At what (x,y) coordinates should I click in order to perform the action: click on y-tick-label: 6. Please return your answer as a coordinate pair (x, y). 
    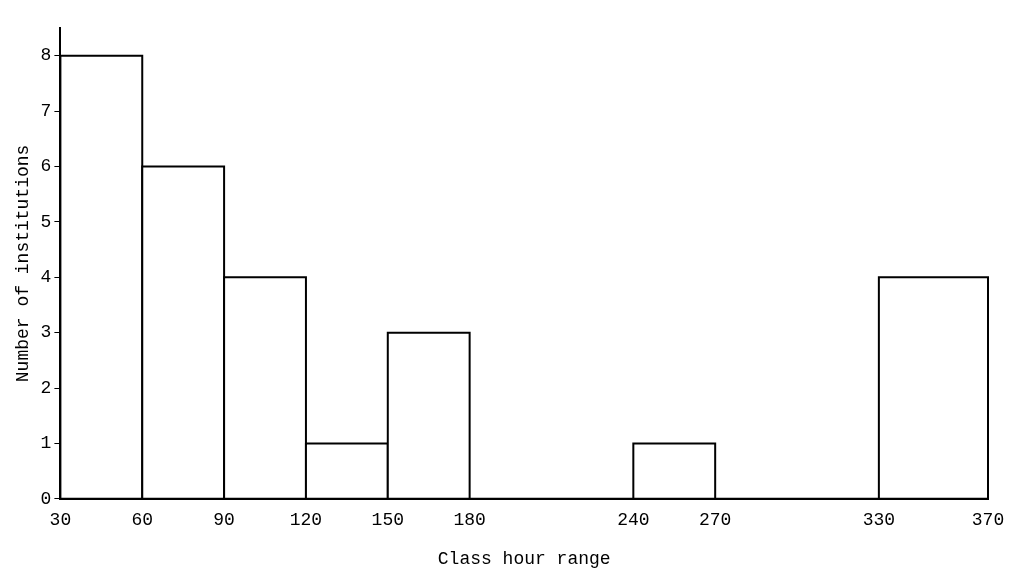
    Looking at the image, I should click on (46, 166).